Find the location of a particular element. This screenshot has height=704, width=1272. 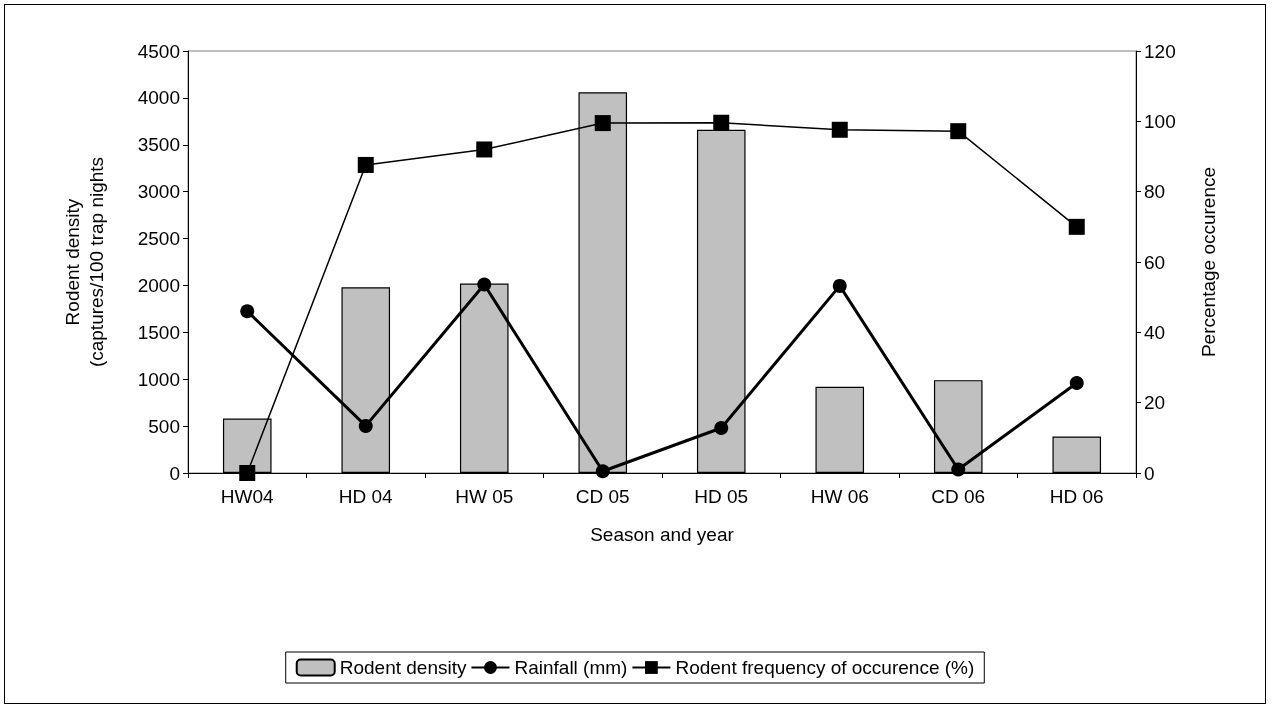

x-tick-label: HD 06 is located at coordinates (1076, 496).